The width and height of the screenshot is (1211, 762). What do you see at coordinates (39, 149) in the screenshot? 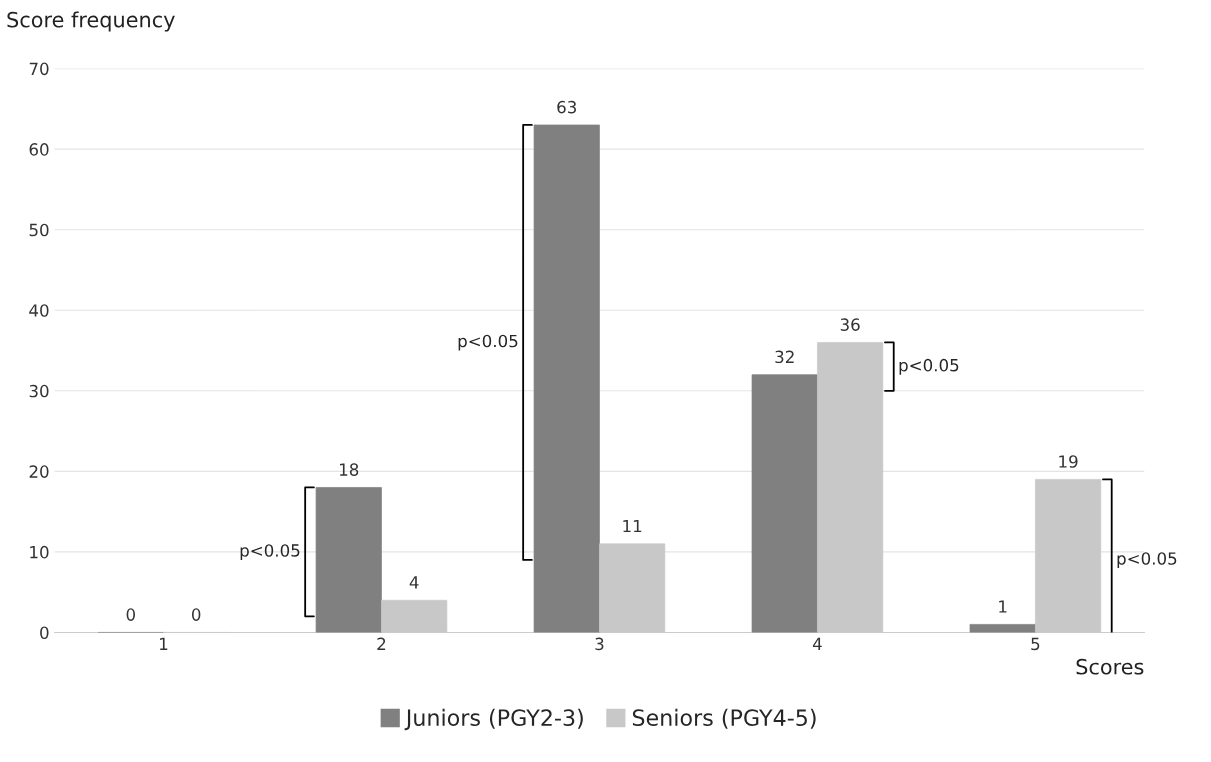
I see `y-tick-label: 60` at bounding box center [39, 149].